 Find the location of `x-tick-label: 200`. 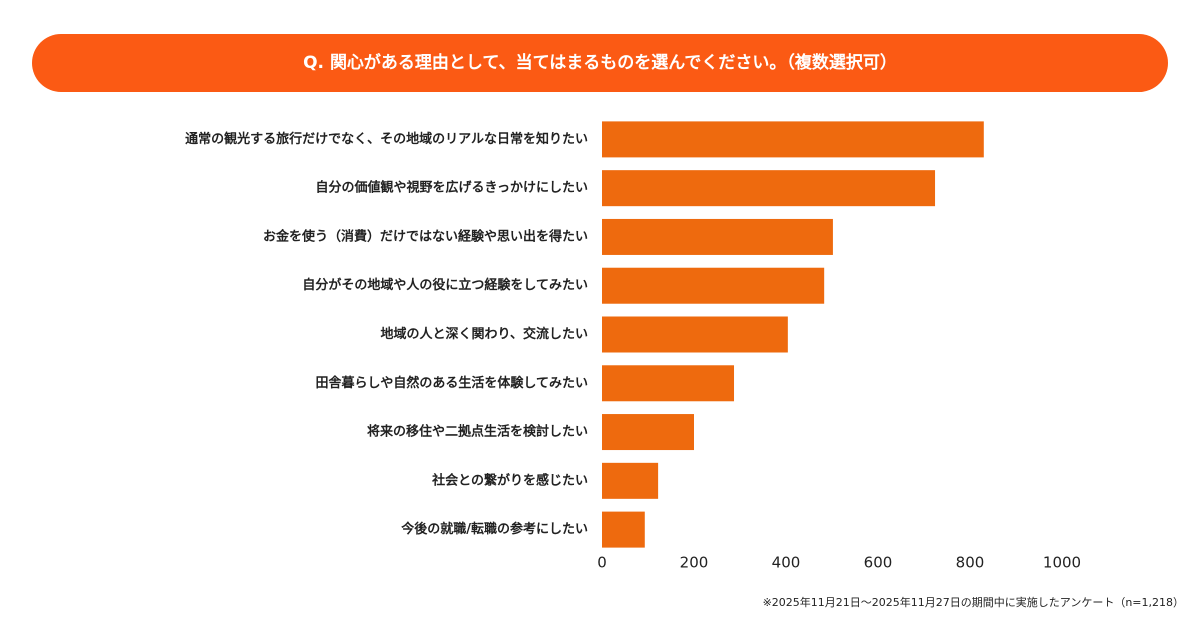

x-tick-label: 200 is located at coordinates (694, 563).